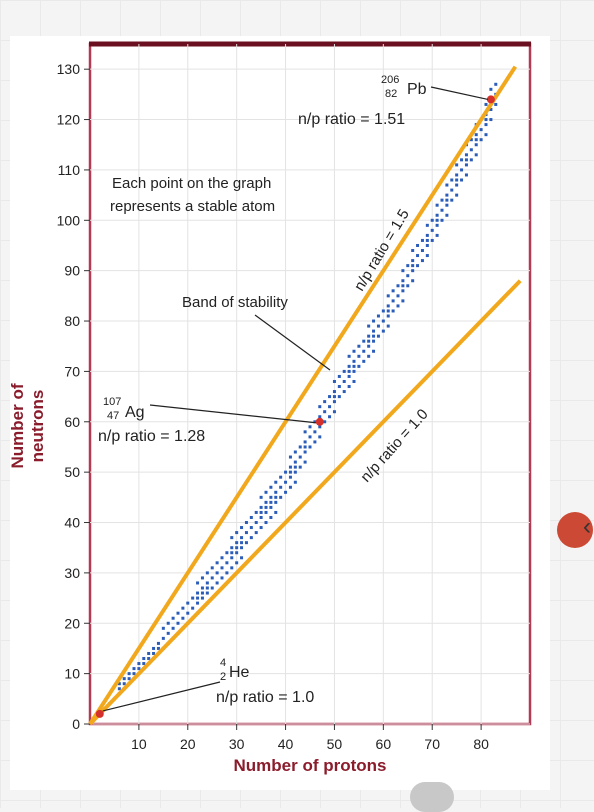 The image size is (594, 812). I want to click on pb-atomic-number: 82, so click(391, 94).